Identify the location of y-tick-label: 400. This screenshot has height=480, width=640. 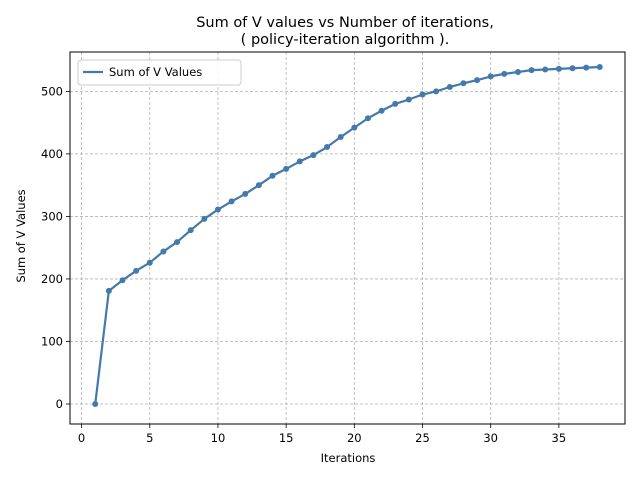
(52, 154).